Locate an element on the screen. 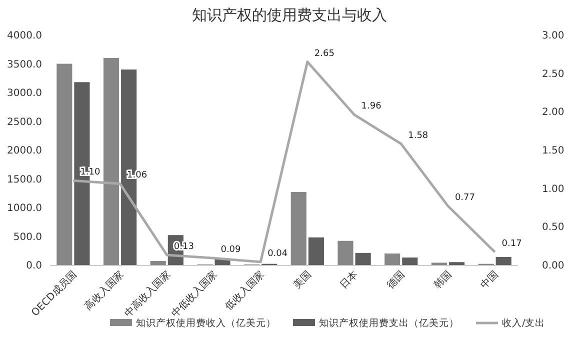 Image resolution: width=579 pixels, height=344 pixels. data-label: 0.04 is located at coordinates (278, 253).